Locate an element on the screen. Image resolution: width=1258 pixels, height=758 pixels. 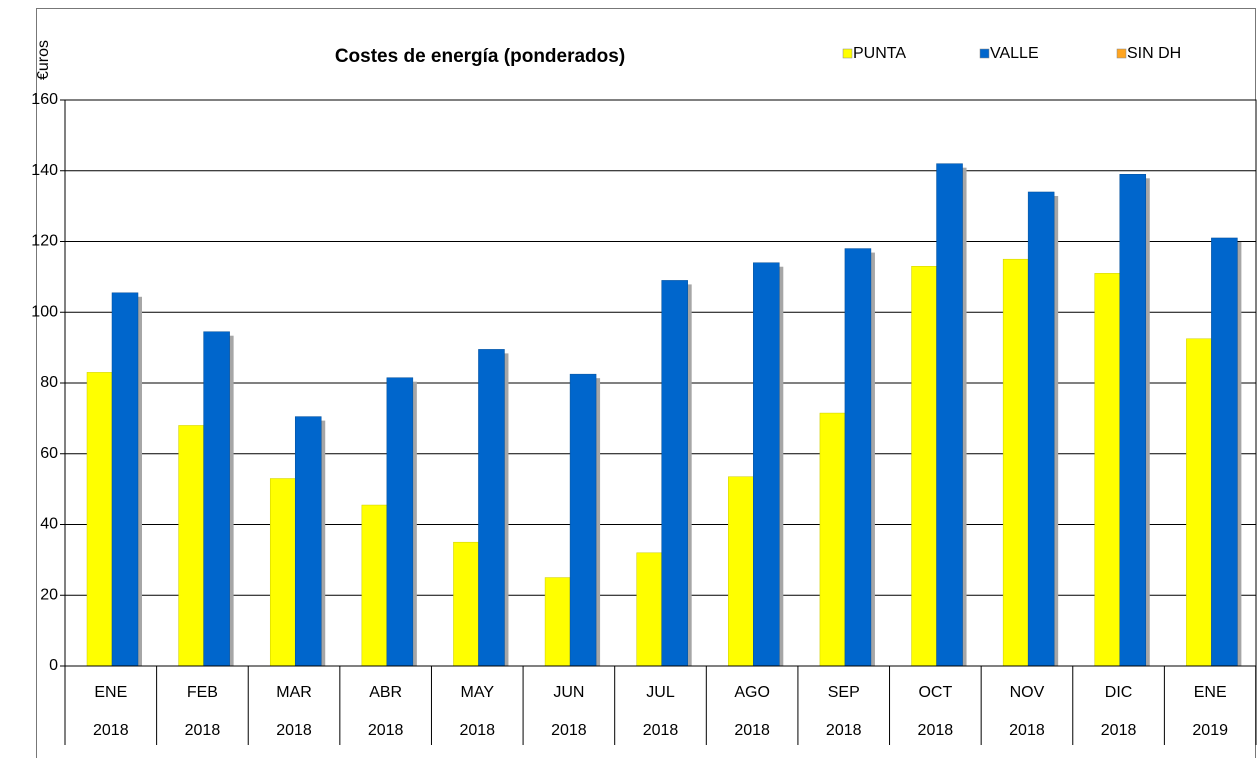
y-tick-label: 60 is located at coordinates (49, 453).